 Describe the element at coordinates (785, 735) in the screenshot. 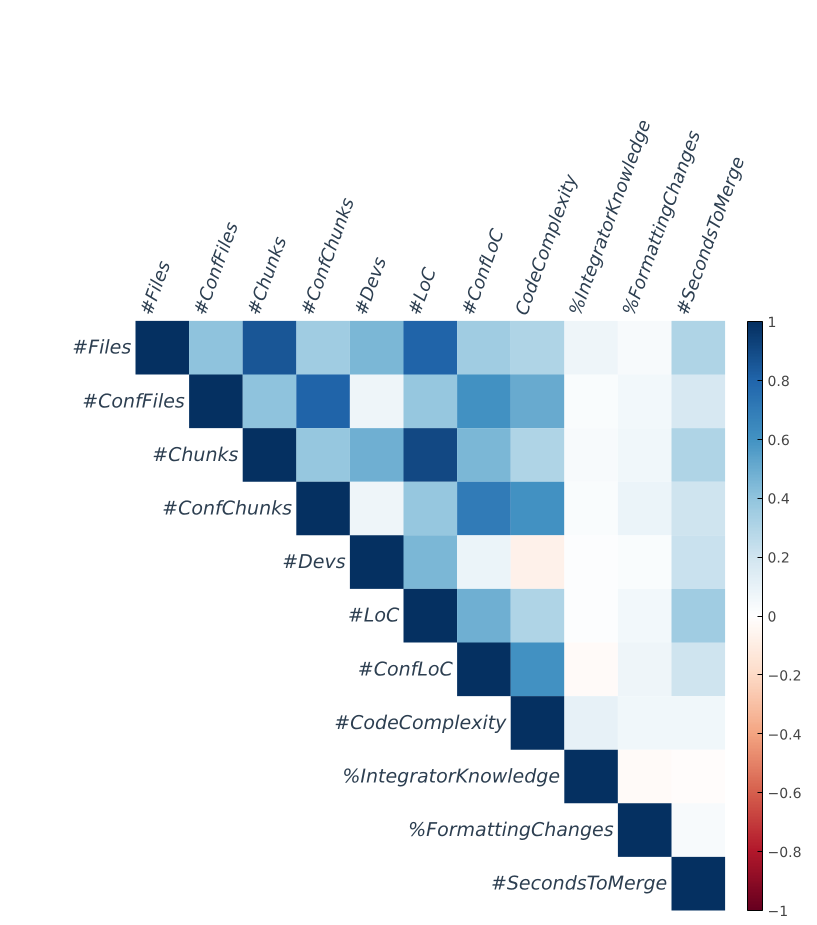

I see `color-bar-label: −0.4` at that location.